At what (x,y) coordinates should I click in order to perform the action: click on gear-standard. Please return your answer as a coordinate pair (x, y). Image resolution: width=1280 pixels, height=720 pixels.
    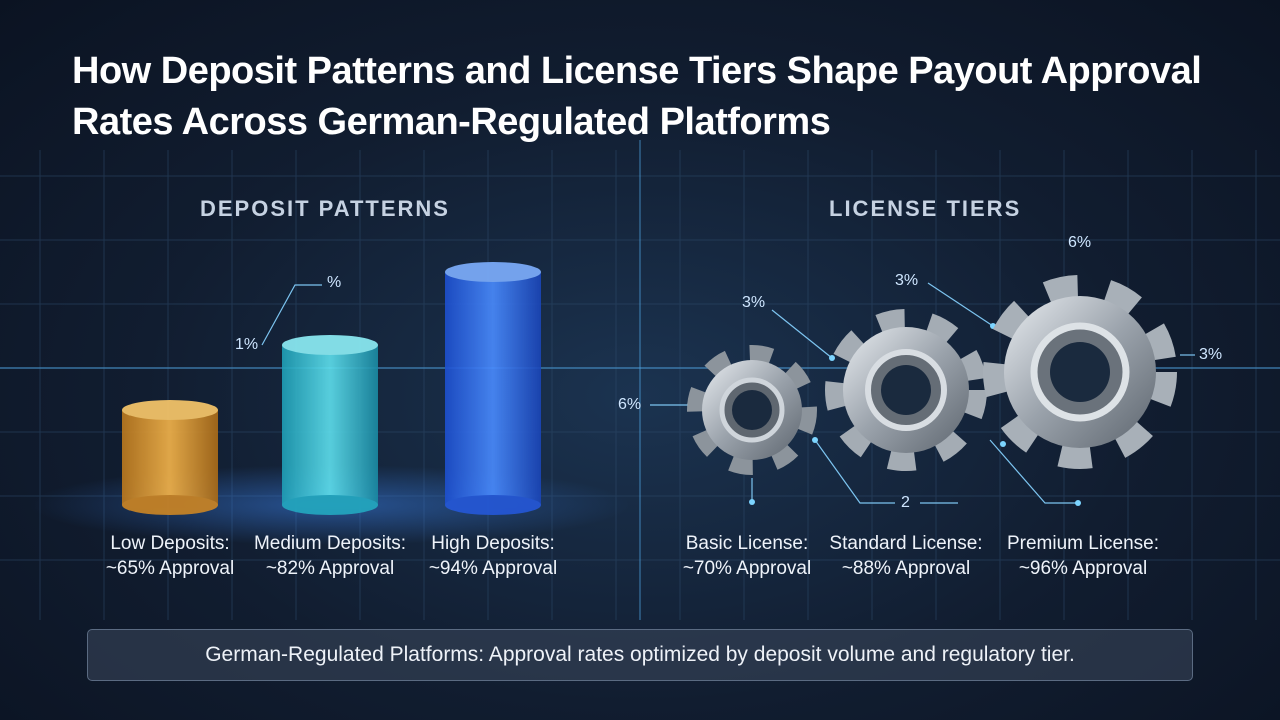
    Looking at the image, I should click on (906, 390).